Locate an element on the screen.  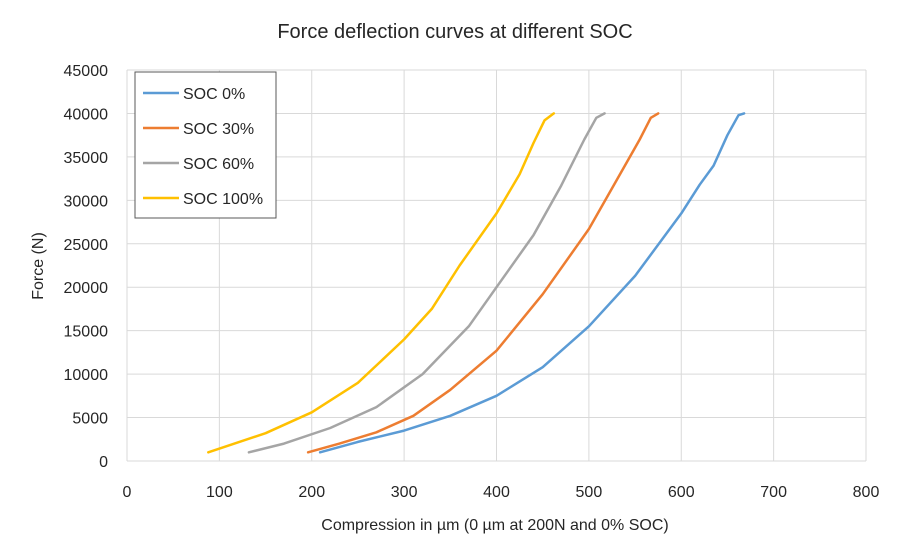
x-tick-label: 0 is located at coordinates (127, 492).